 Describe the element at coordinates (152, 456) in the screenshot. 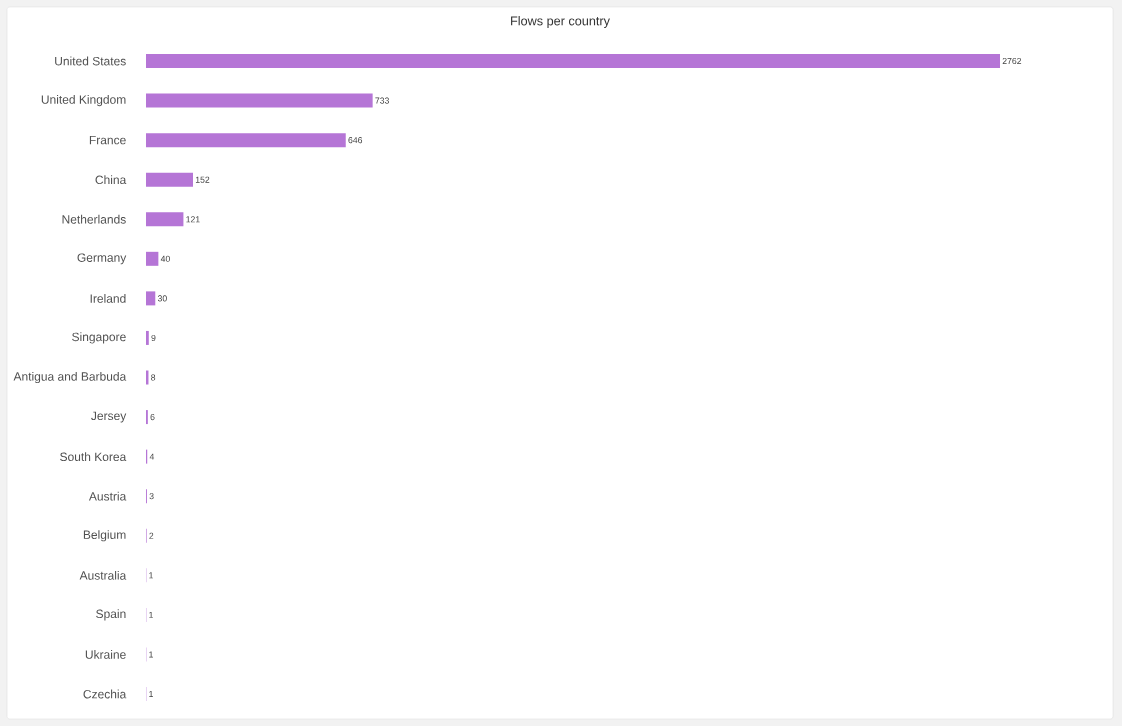

I see `data-label: 4` at that location.